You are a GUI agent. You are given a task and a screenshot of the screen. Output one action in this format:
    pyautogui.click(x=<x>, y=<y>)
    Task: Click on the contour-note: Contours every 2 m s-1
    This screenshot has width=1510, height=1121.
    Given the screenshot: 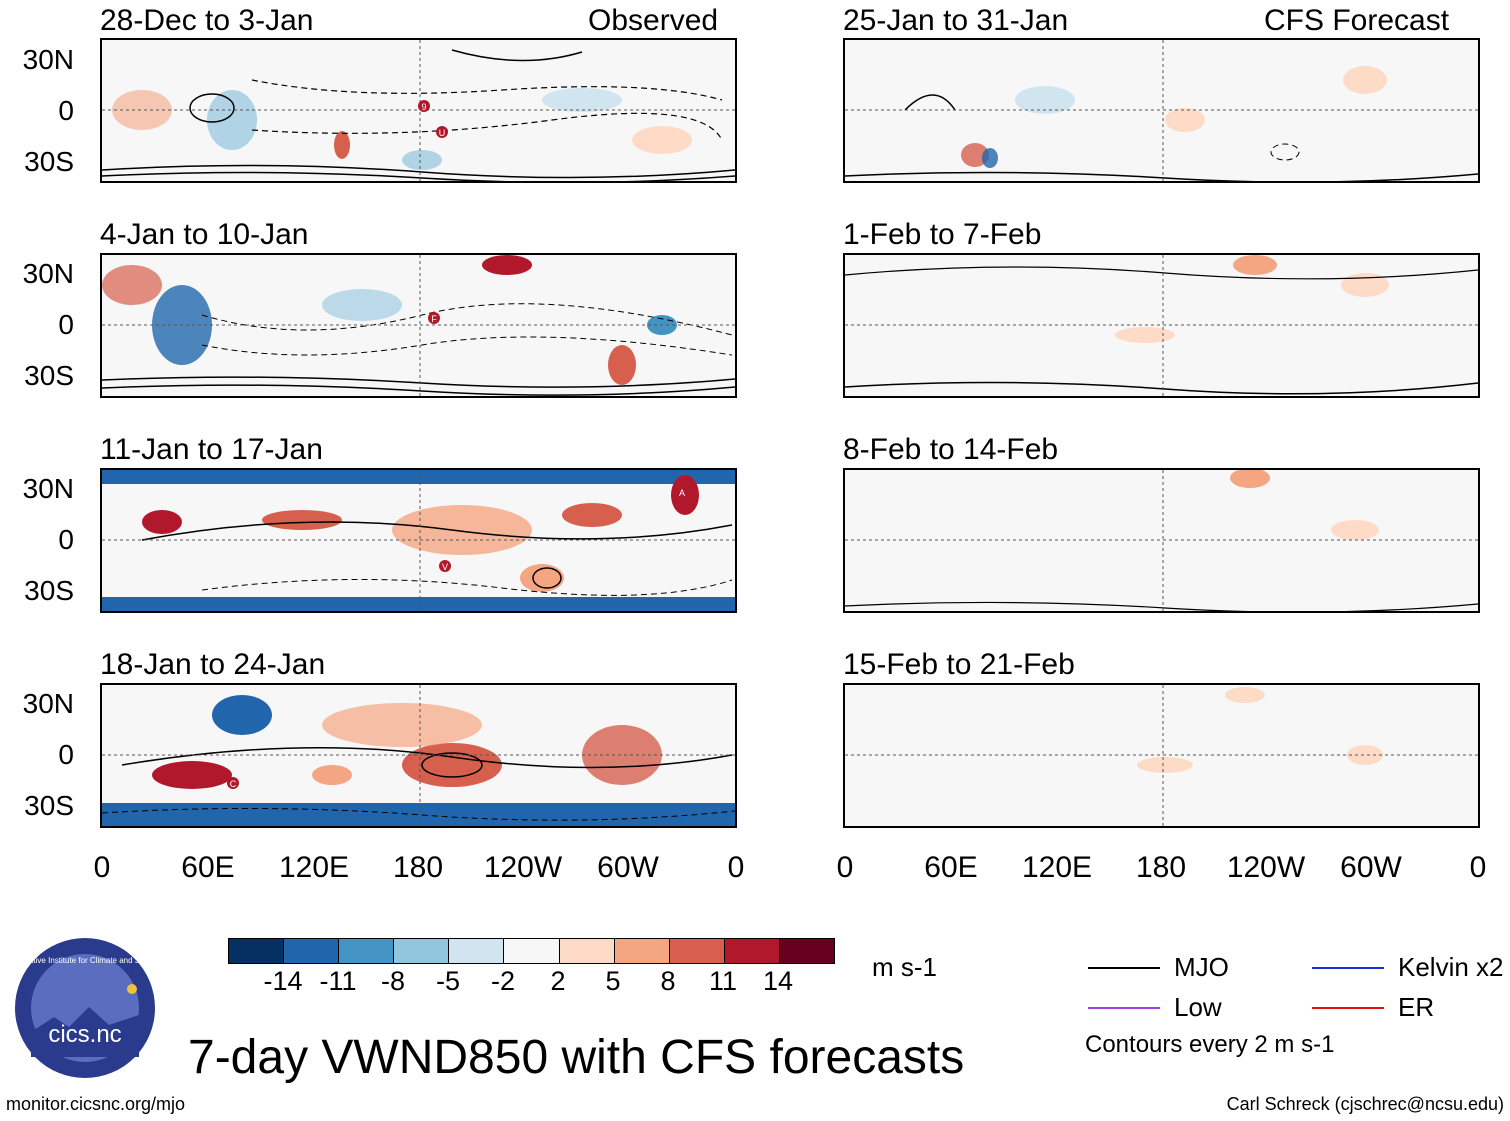 What is the action you would take?
    pyautogui.click(x=1210, y=1044)
    